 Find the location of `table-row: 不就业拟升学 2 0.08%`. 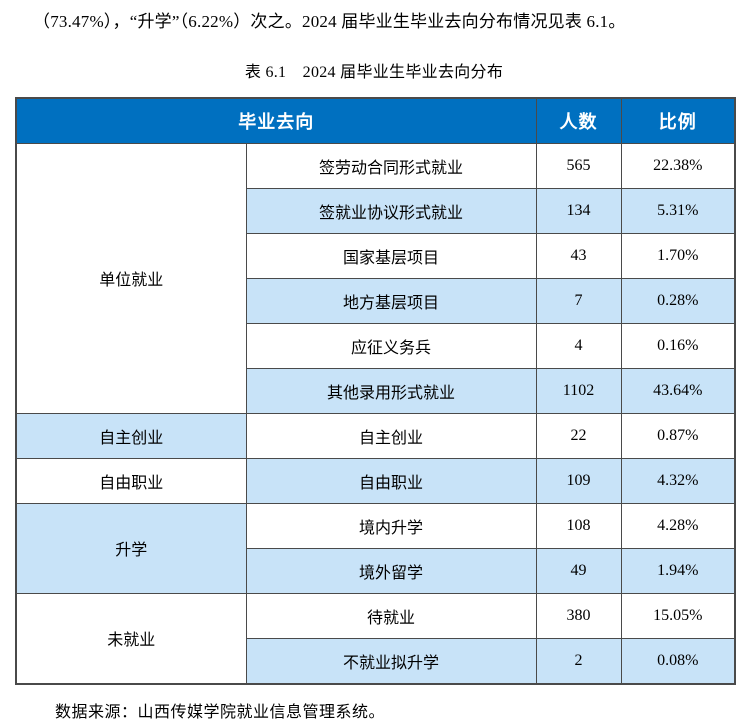

table-row: 不就业拟升学 2 0.08% is located at coordinates (376, 661).